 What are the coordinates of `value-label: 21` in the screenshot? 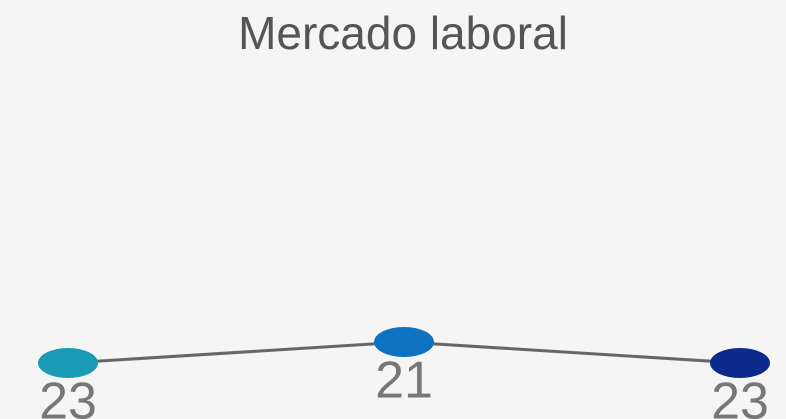 It's located at (404, 381).